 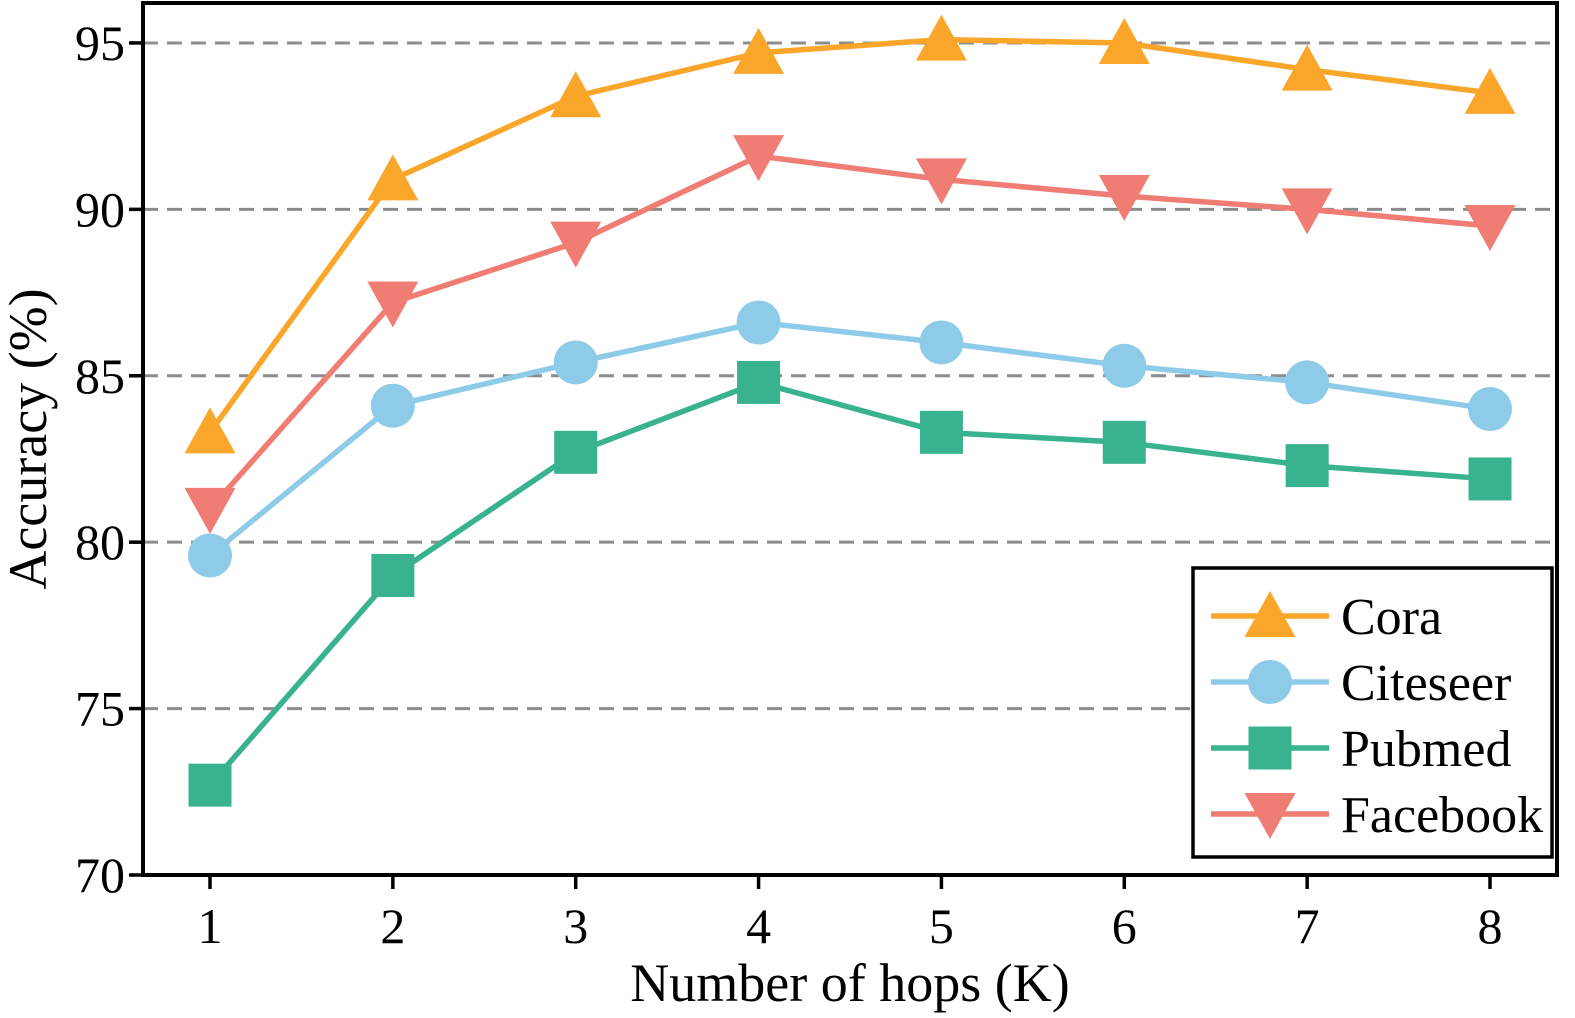 What do you see at coordinates (1490, 926) in the screenshot?
I see `x-tick-label-8: 8` at bounding box center [1490, 926].